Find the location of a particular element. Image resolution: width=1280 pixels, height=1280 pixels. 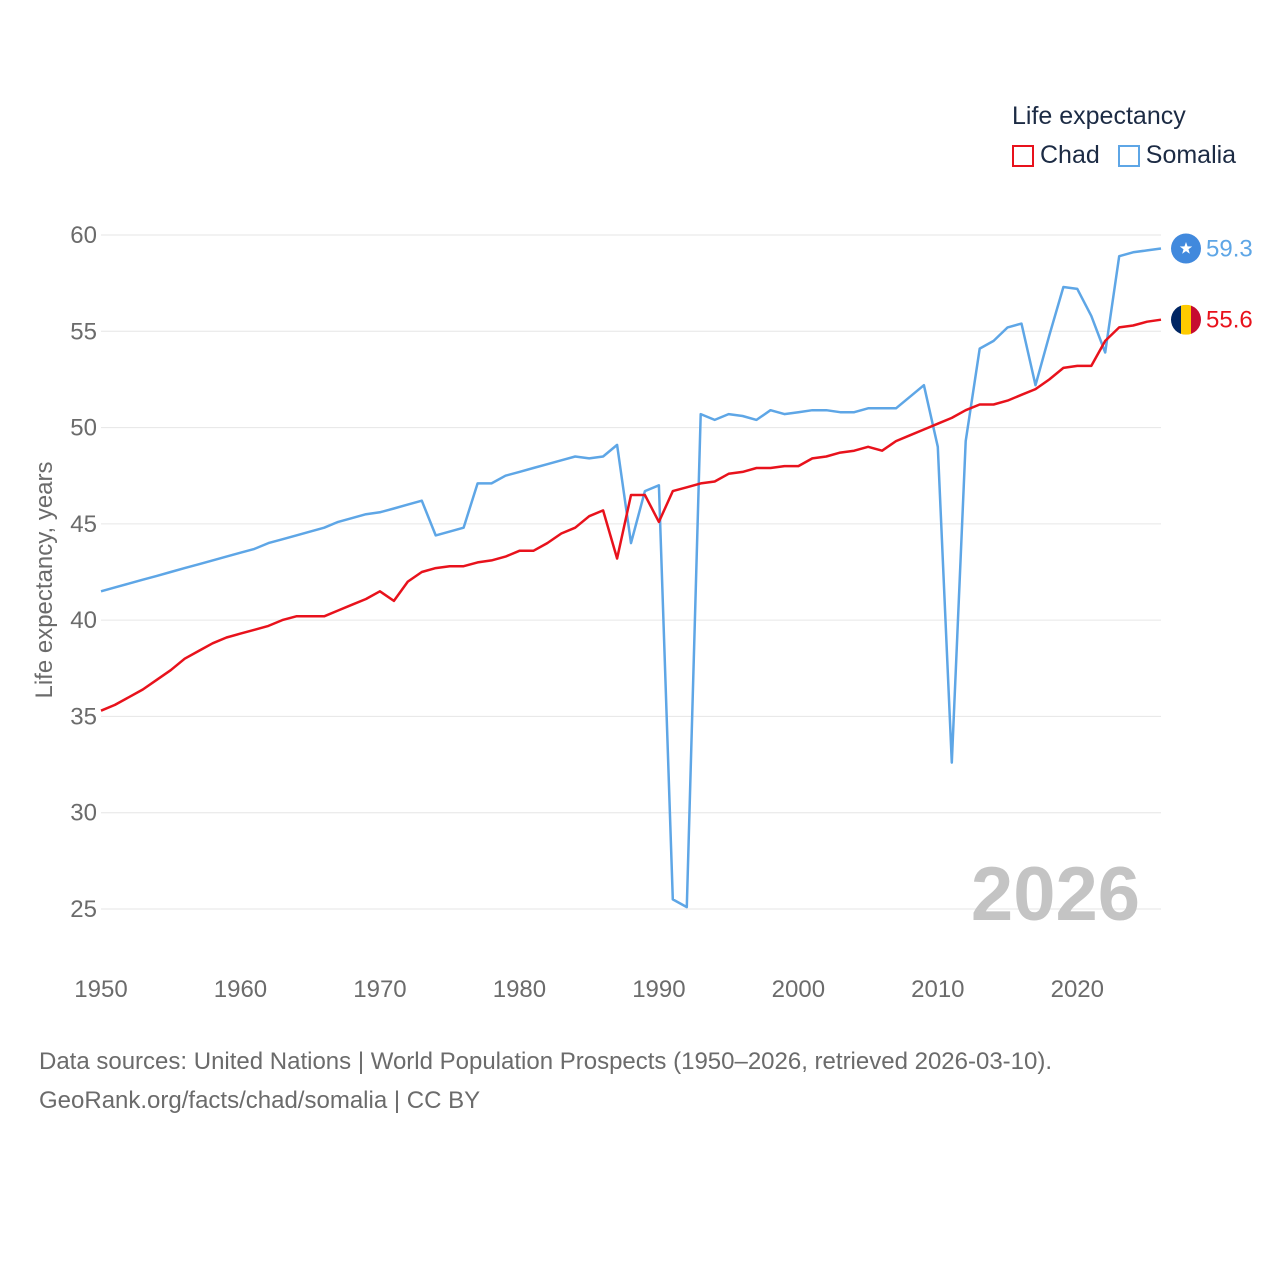

legend-swatch-chad is located at coordinates (1023, 155).